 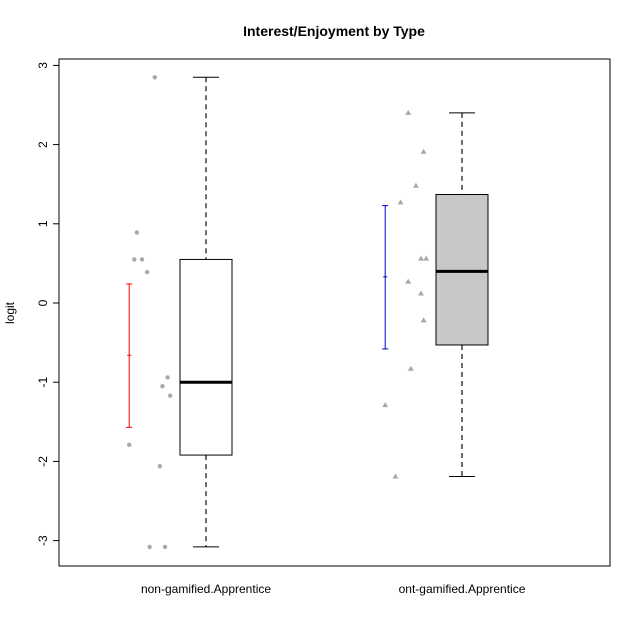 I want to click on y-tick-label: -1, so click(x=43, y=382).